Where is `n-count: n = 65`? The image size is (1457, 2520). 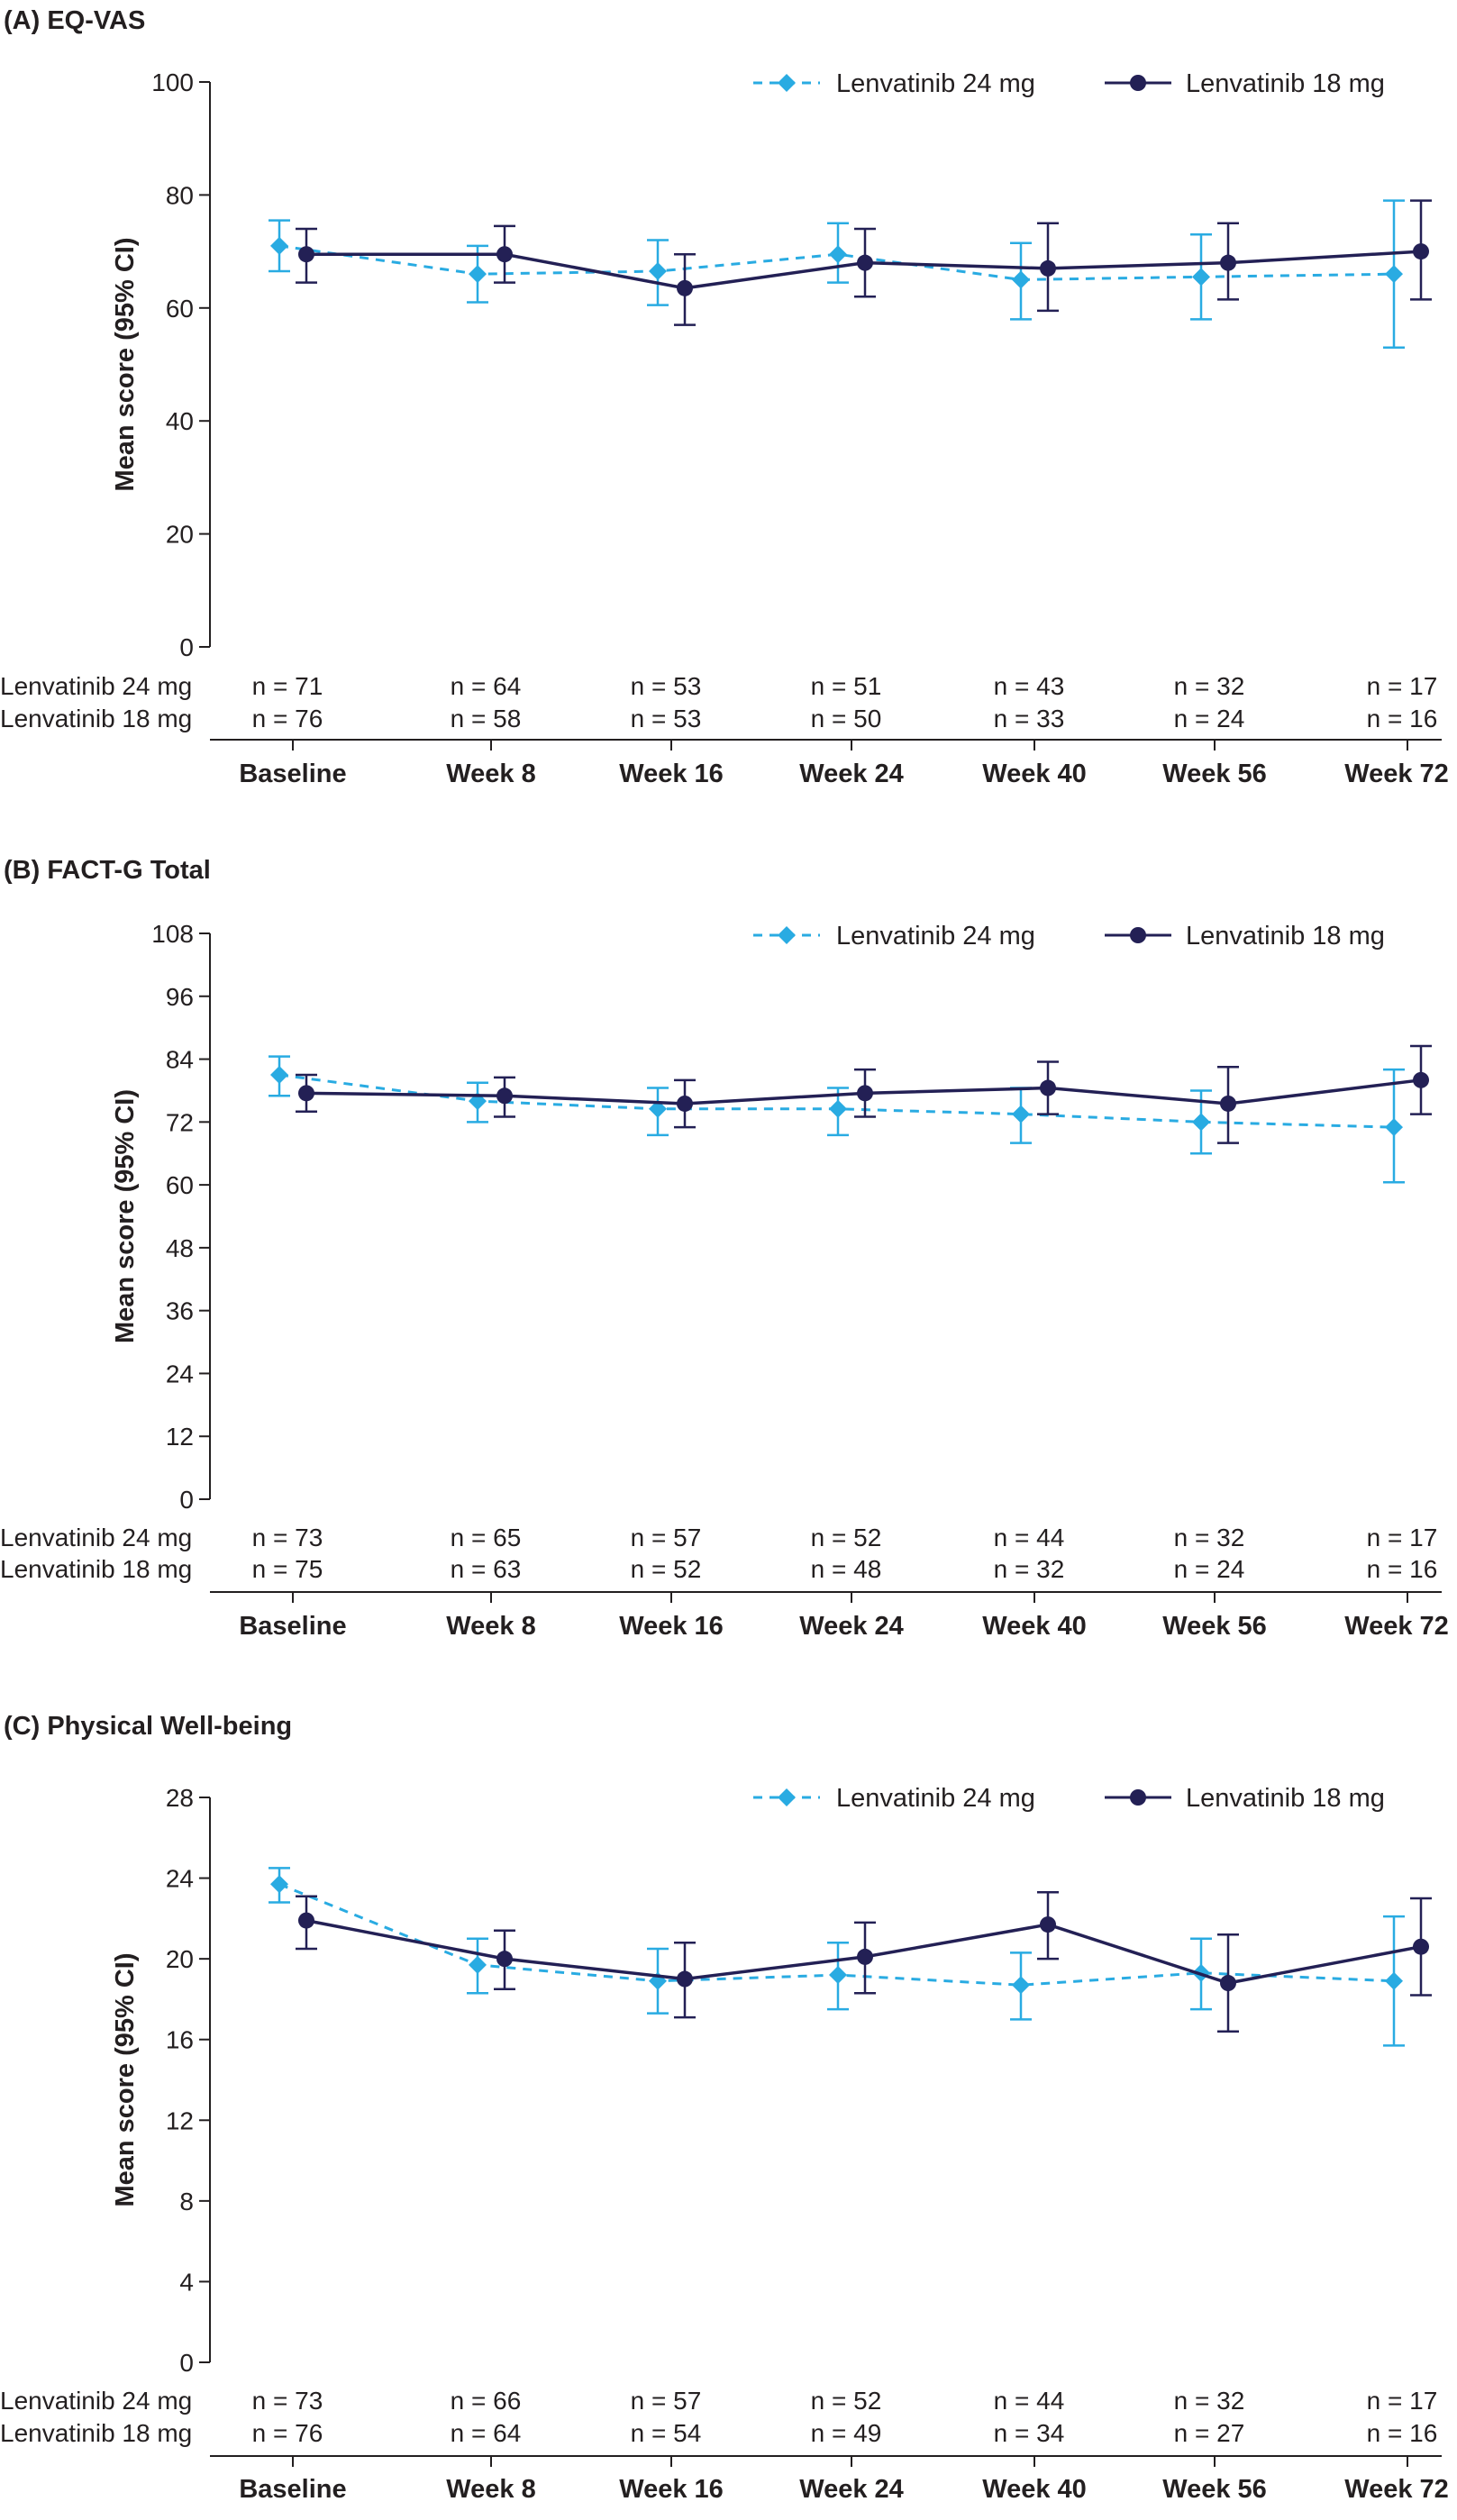
n-count: n = 65 is located at coordinates (487, 1538).